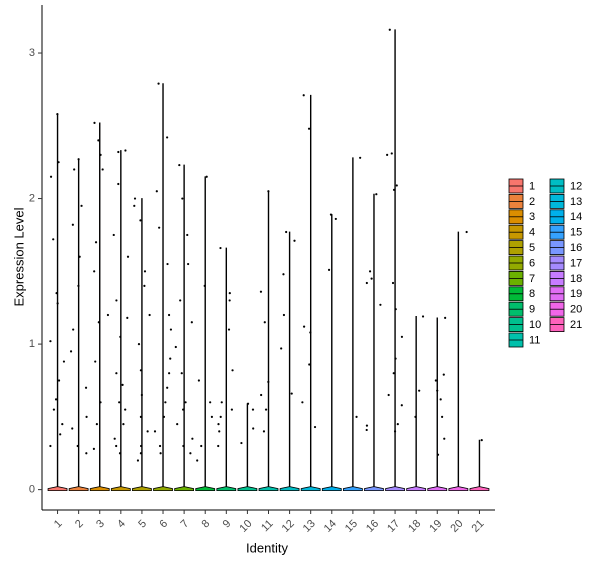 Image resolution: width=600 pixels, height=573 pixels. What do you see at coordinates (576, 310) in the screenshot?
I see `legend-label: 20` at bounding box center [576, 310].